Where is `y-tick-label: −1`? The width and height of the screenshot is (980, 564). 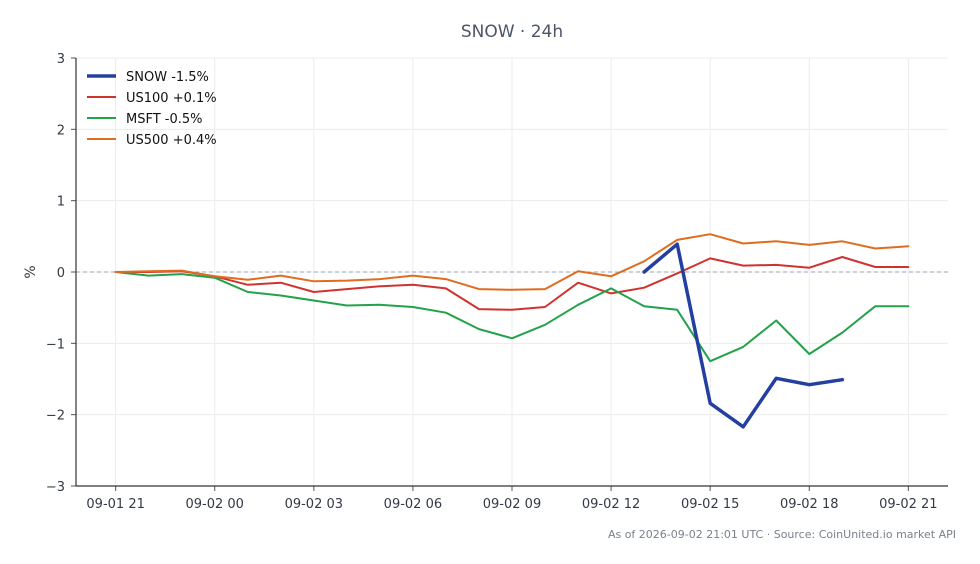 y-tick-label: −1 is located at coordinates (55, 344).